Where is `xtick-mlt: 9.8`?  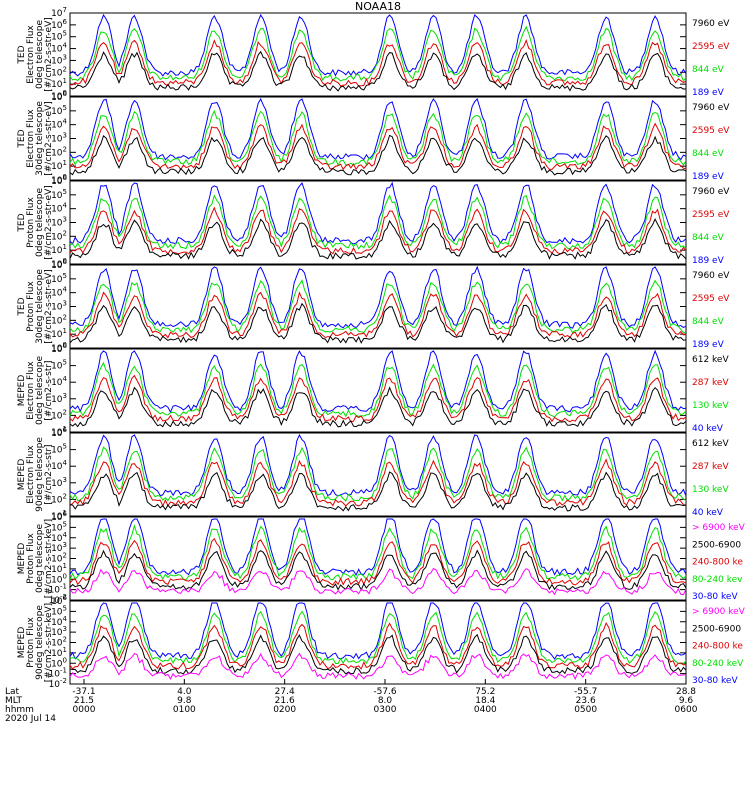
xtick-mlt: 9.8 is located at coordinates (184, 701).